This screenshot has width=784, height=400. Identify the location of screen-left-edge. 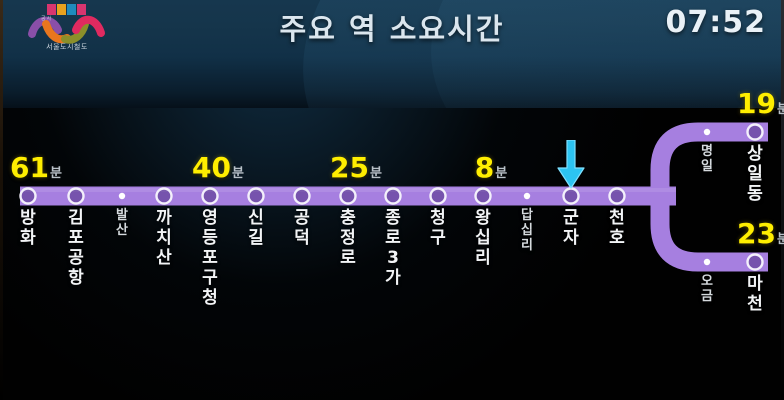
(1, 200).